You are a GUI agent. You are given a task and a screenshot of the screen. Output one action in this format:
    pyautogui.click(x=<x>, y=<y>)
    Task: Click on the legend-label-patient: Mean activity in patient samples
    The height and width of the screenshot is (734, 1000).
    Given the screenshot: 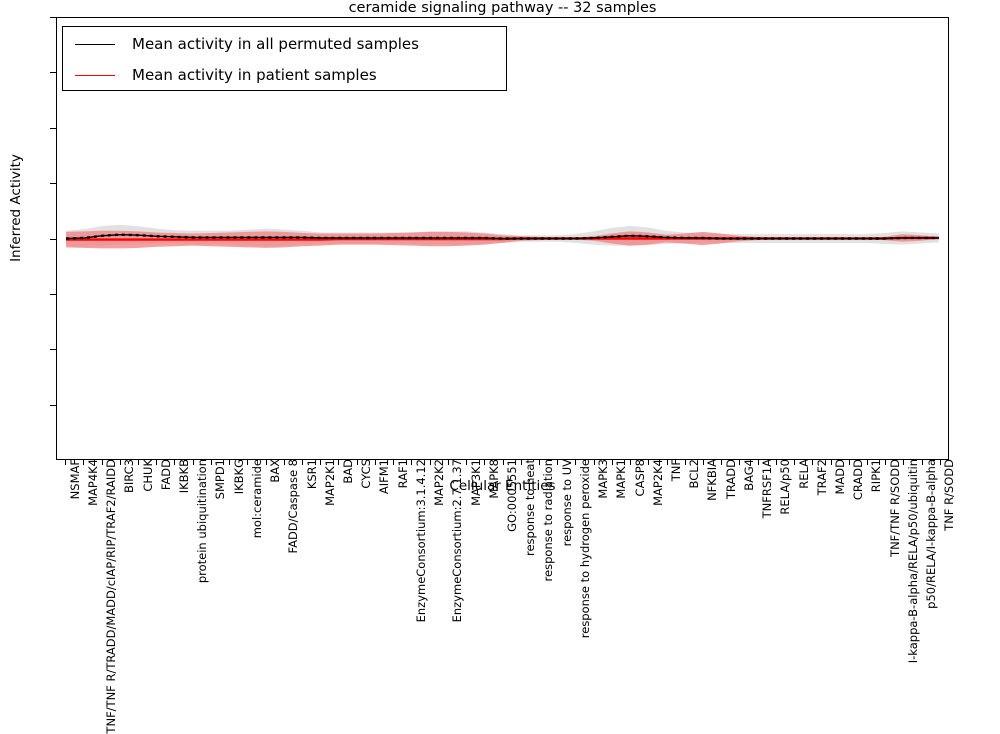 What is the action you would take?
    pyautogui.click(x=254, y=75)
    